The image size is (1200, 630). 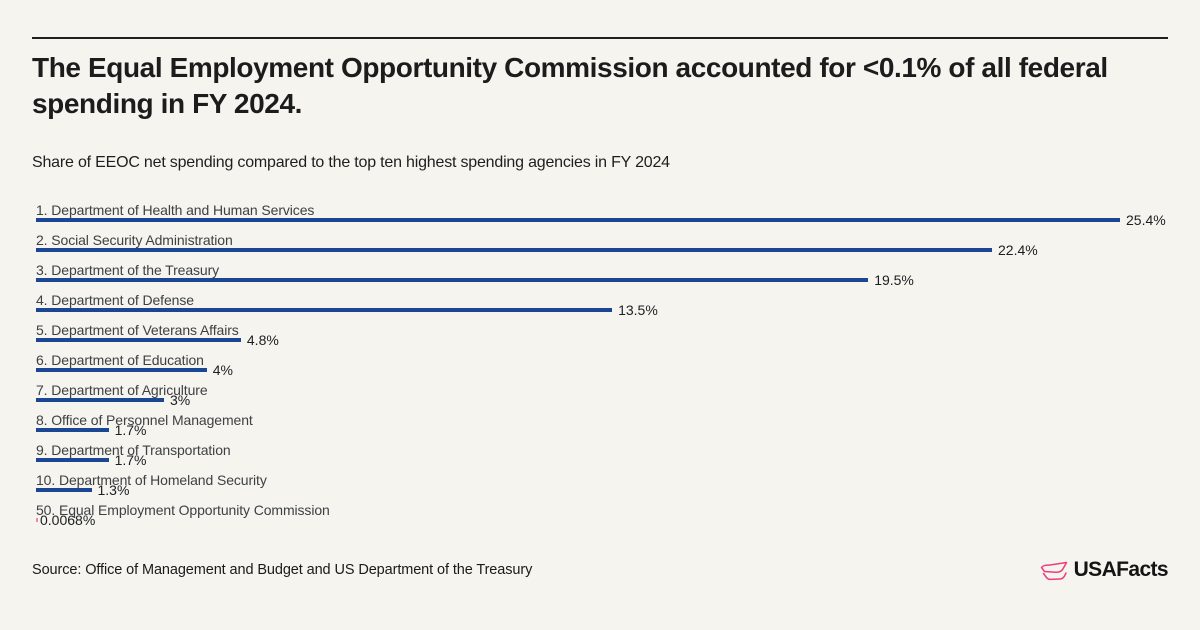 I want to click on bar-row: 9. Department of Transportation 1.7%, so click(x=602, y=457).